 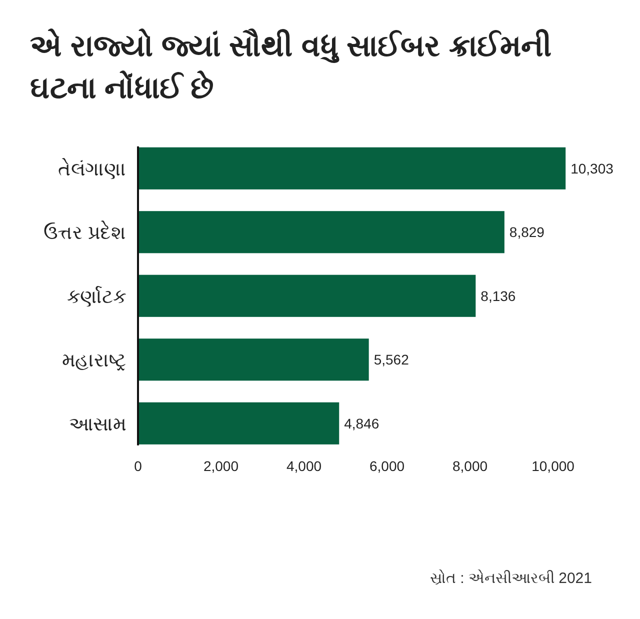 I want to click on value-label: 4,846, so click(x=362, y=423).